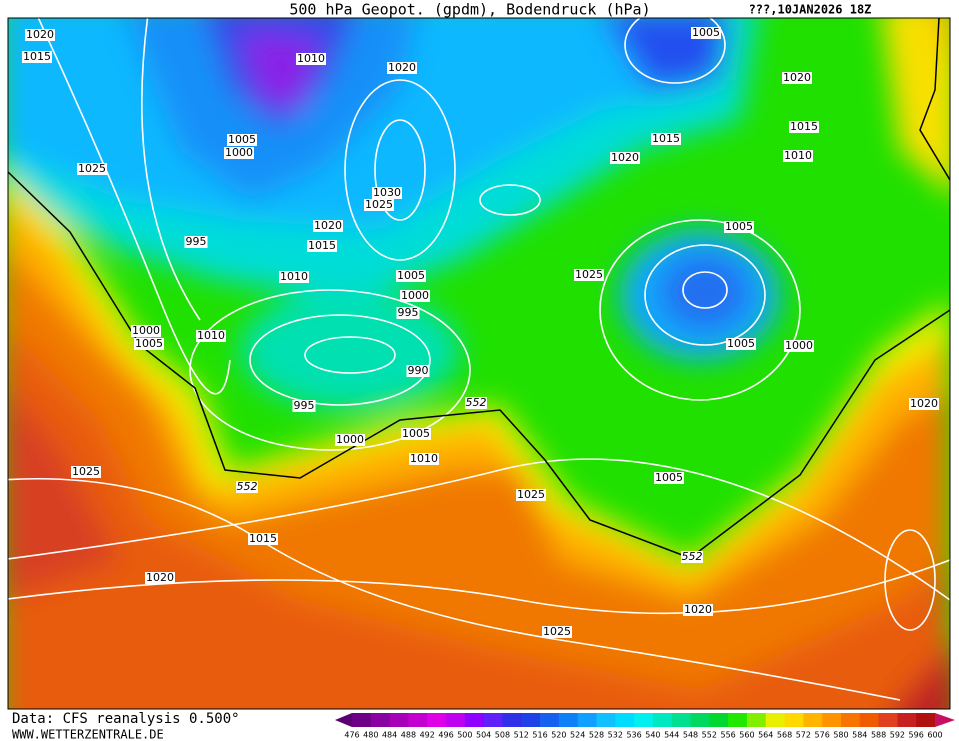 This screenshot has height=741, width=959. What do you see at coordinates (652, 735) in the screenshot?
I see `colorbar-label: 540` at bounding box center [652, 735].